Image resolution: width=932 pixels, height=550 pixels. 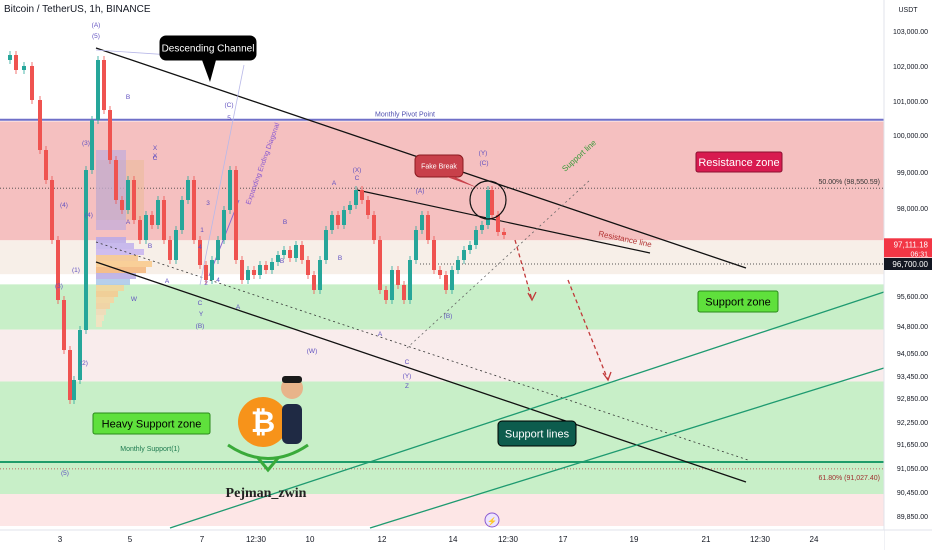 What do you see at coordinates (911, 244) in the screenshot?
I see `last-price-value: 97,111.18` at bounding box center [911, 244].